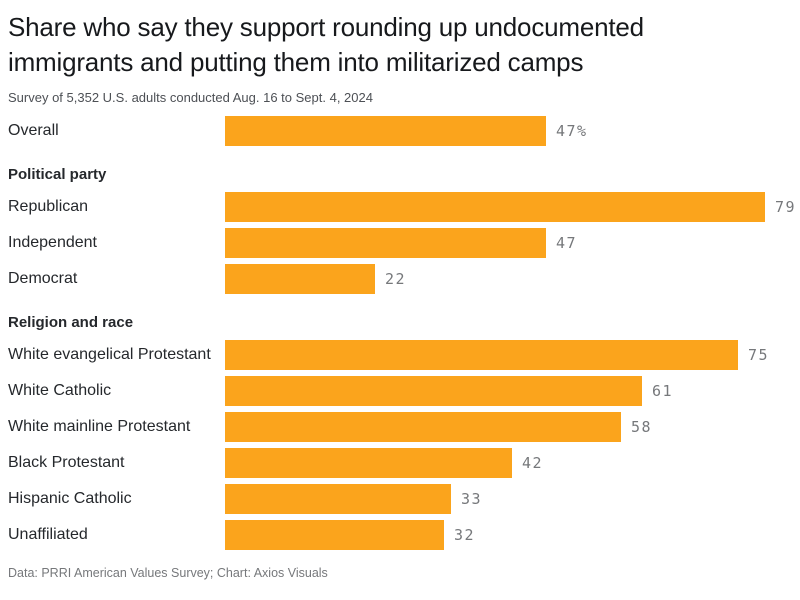  I want to click on bar-row: White Catholic 61, so click(400, 391).